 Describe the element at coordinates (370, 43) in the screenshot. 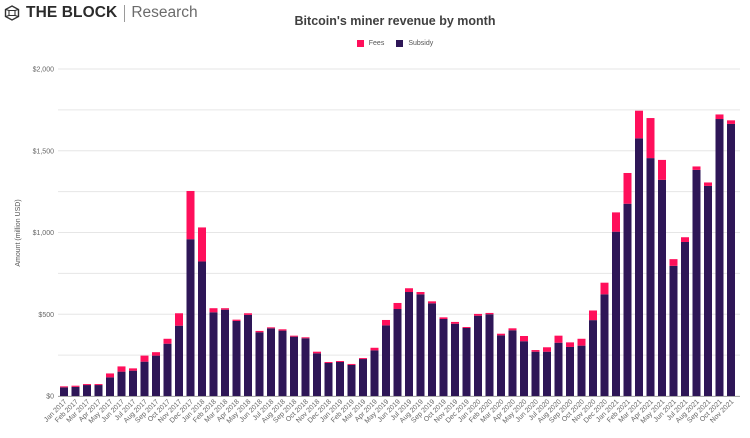

I see `legend-item-fees: Fees` at that location.